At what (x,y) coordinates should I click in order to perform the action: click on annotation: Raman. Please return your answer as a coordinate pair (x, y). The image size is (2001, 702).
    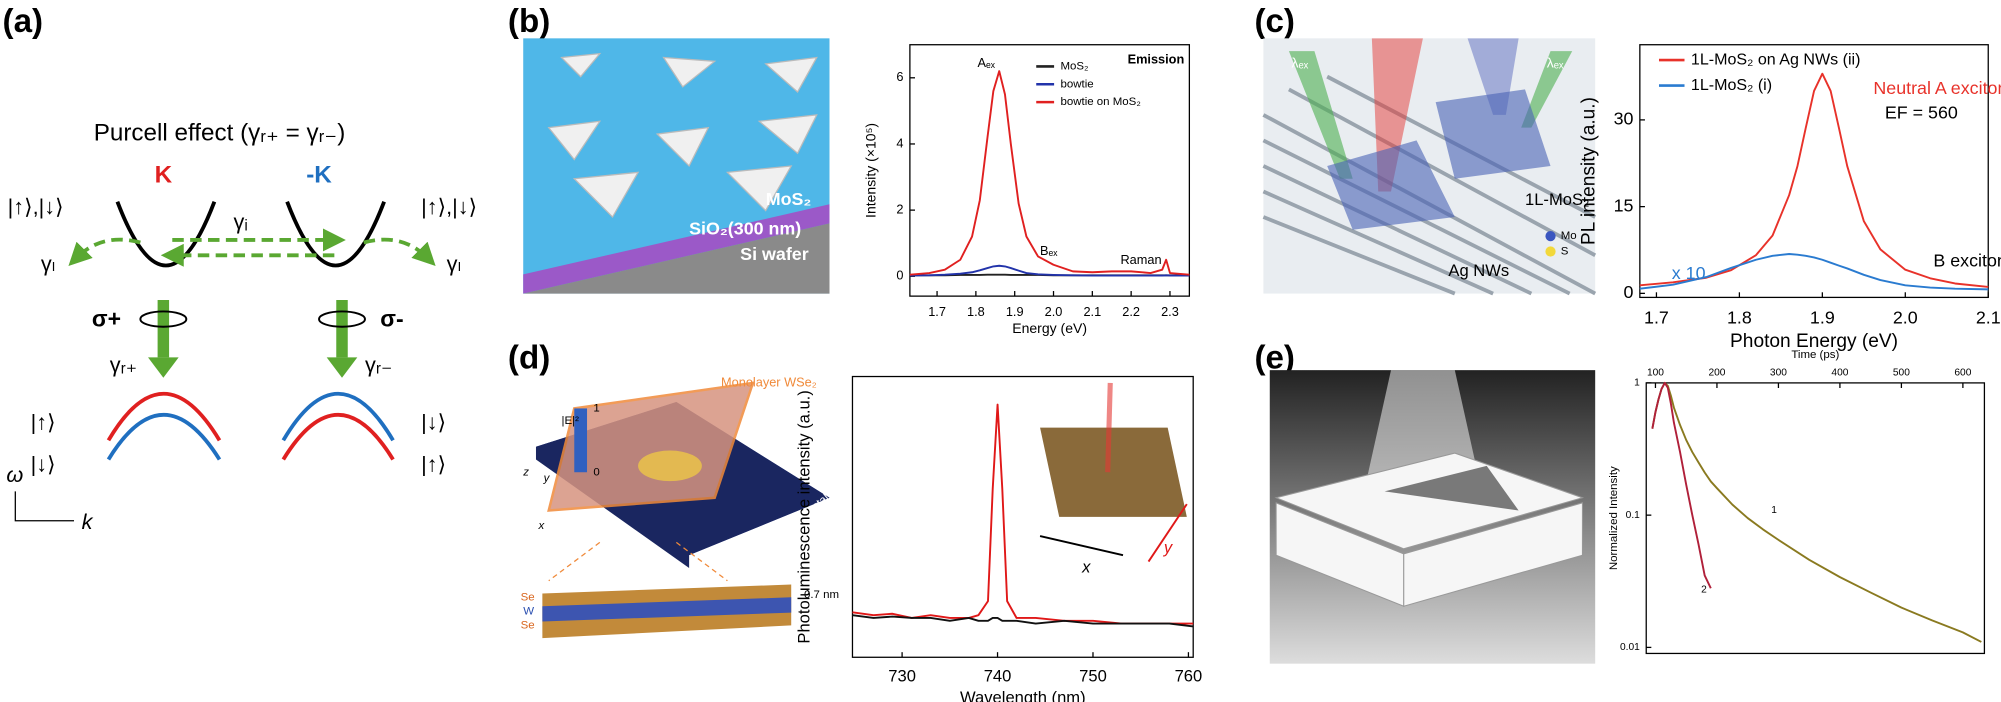
    Looking at the image, I should click on (1140, 259).